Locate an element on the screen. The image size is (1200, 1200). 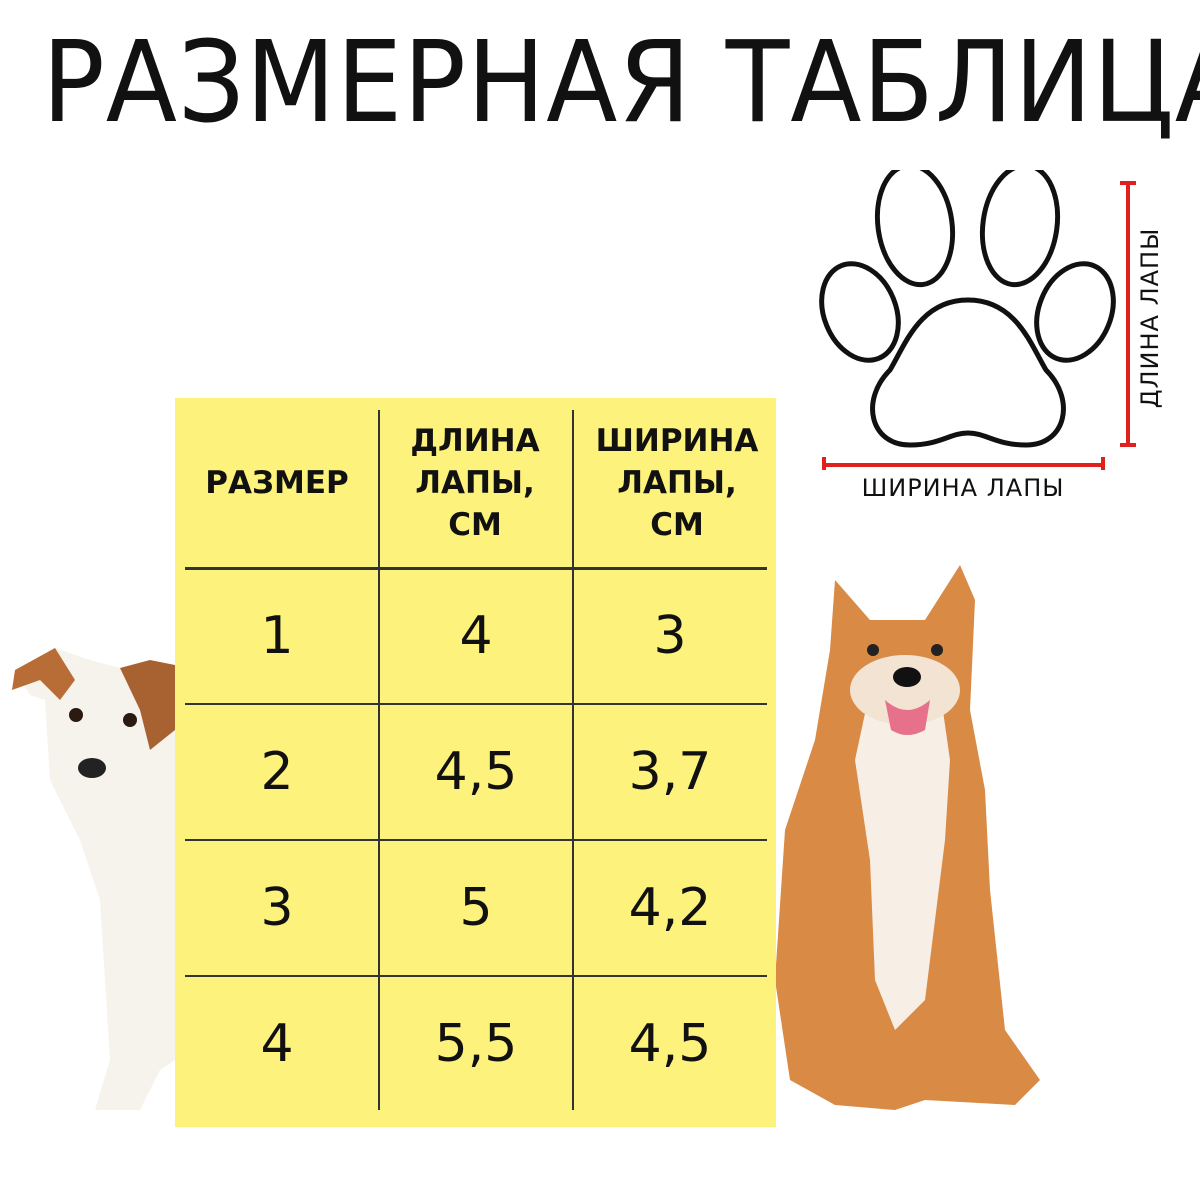
paw-length-label: ДЛИНА ЛАПЫ is located at coordinates (1150, 318).